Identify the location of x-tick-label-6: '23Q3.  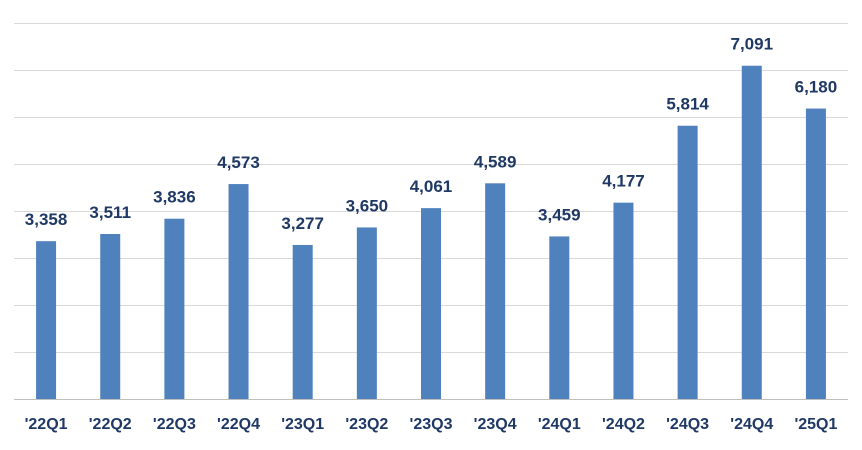
(431, 424).